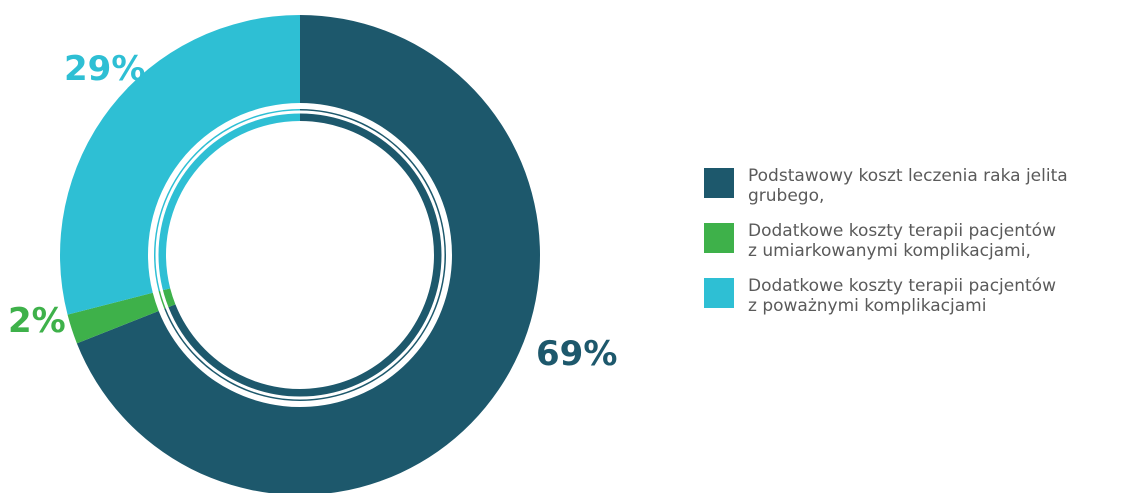 The image size is (1136, 493). Describe the element at coordinates (113, 318) in the screenshot. I see `slice-moderate-complications` at that location.